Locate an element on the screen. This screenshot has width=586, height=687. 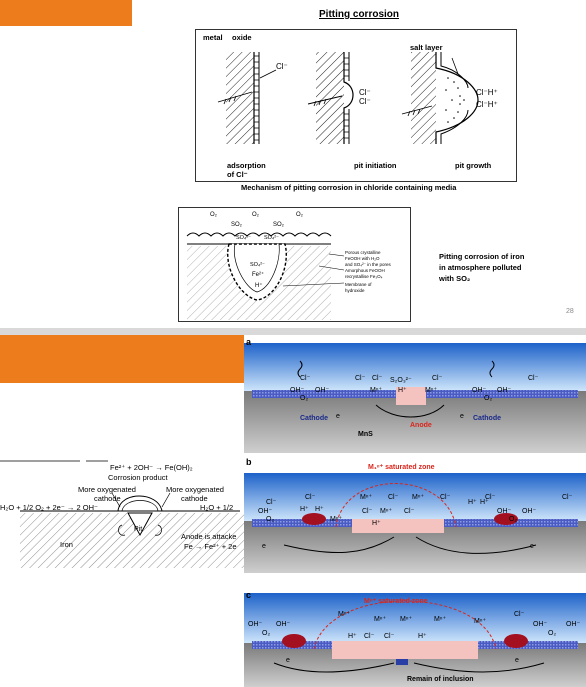
panel-b-ion-13: Mⁿ⁺ is located at coordinates (418, 497).